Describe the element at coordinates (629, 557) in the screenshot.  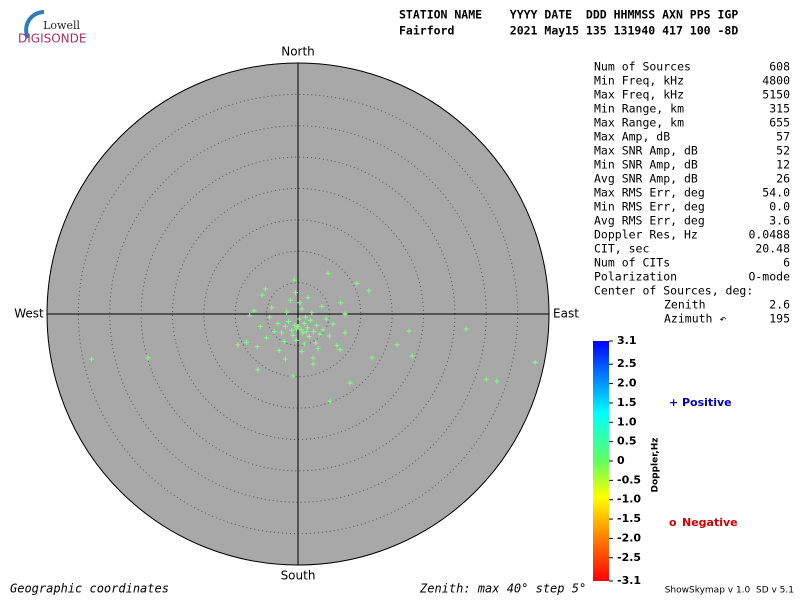
I see `colorbar-tick-label: -2.5` at that location.